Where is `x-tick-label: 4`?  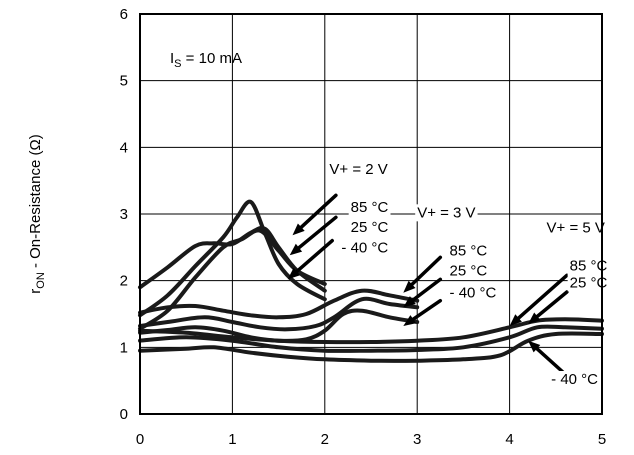
x-tick-label: 4 is located at coordinates (509, 439).